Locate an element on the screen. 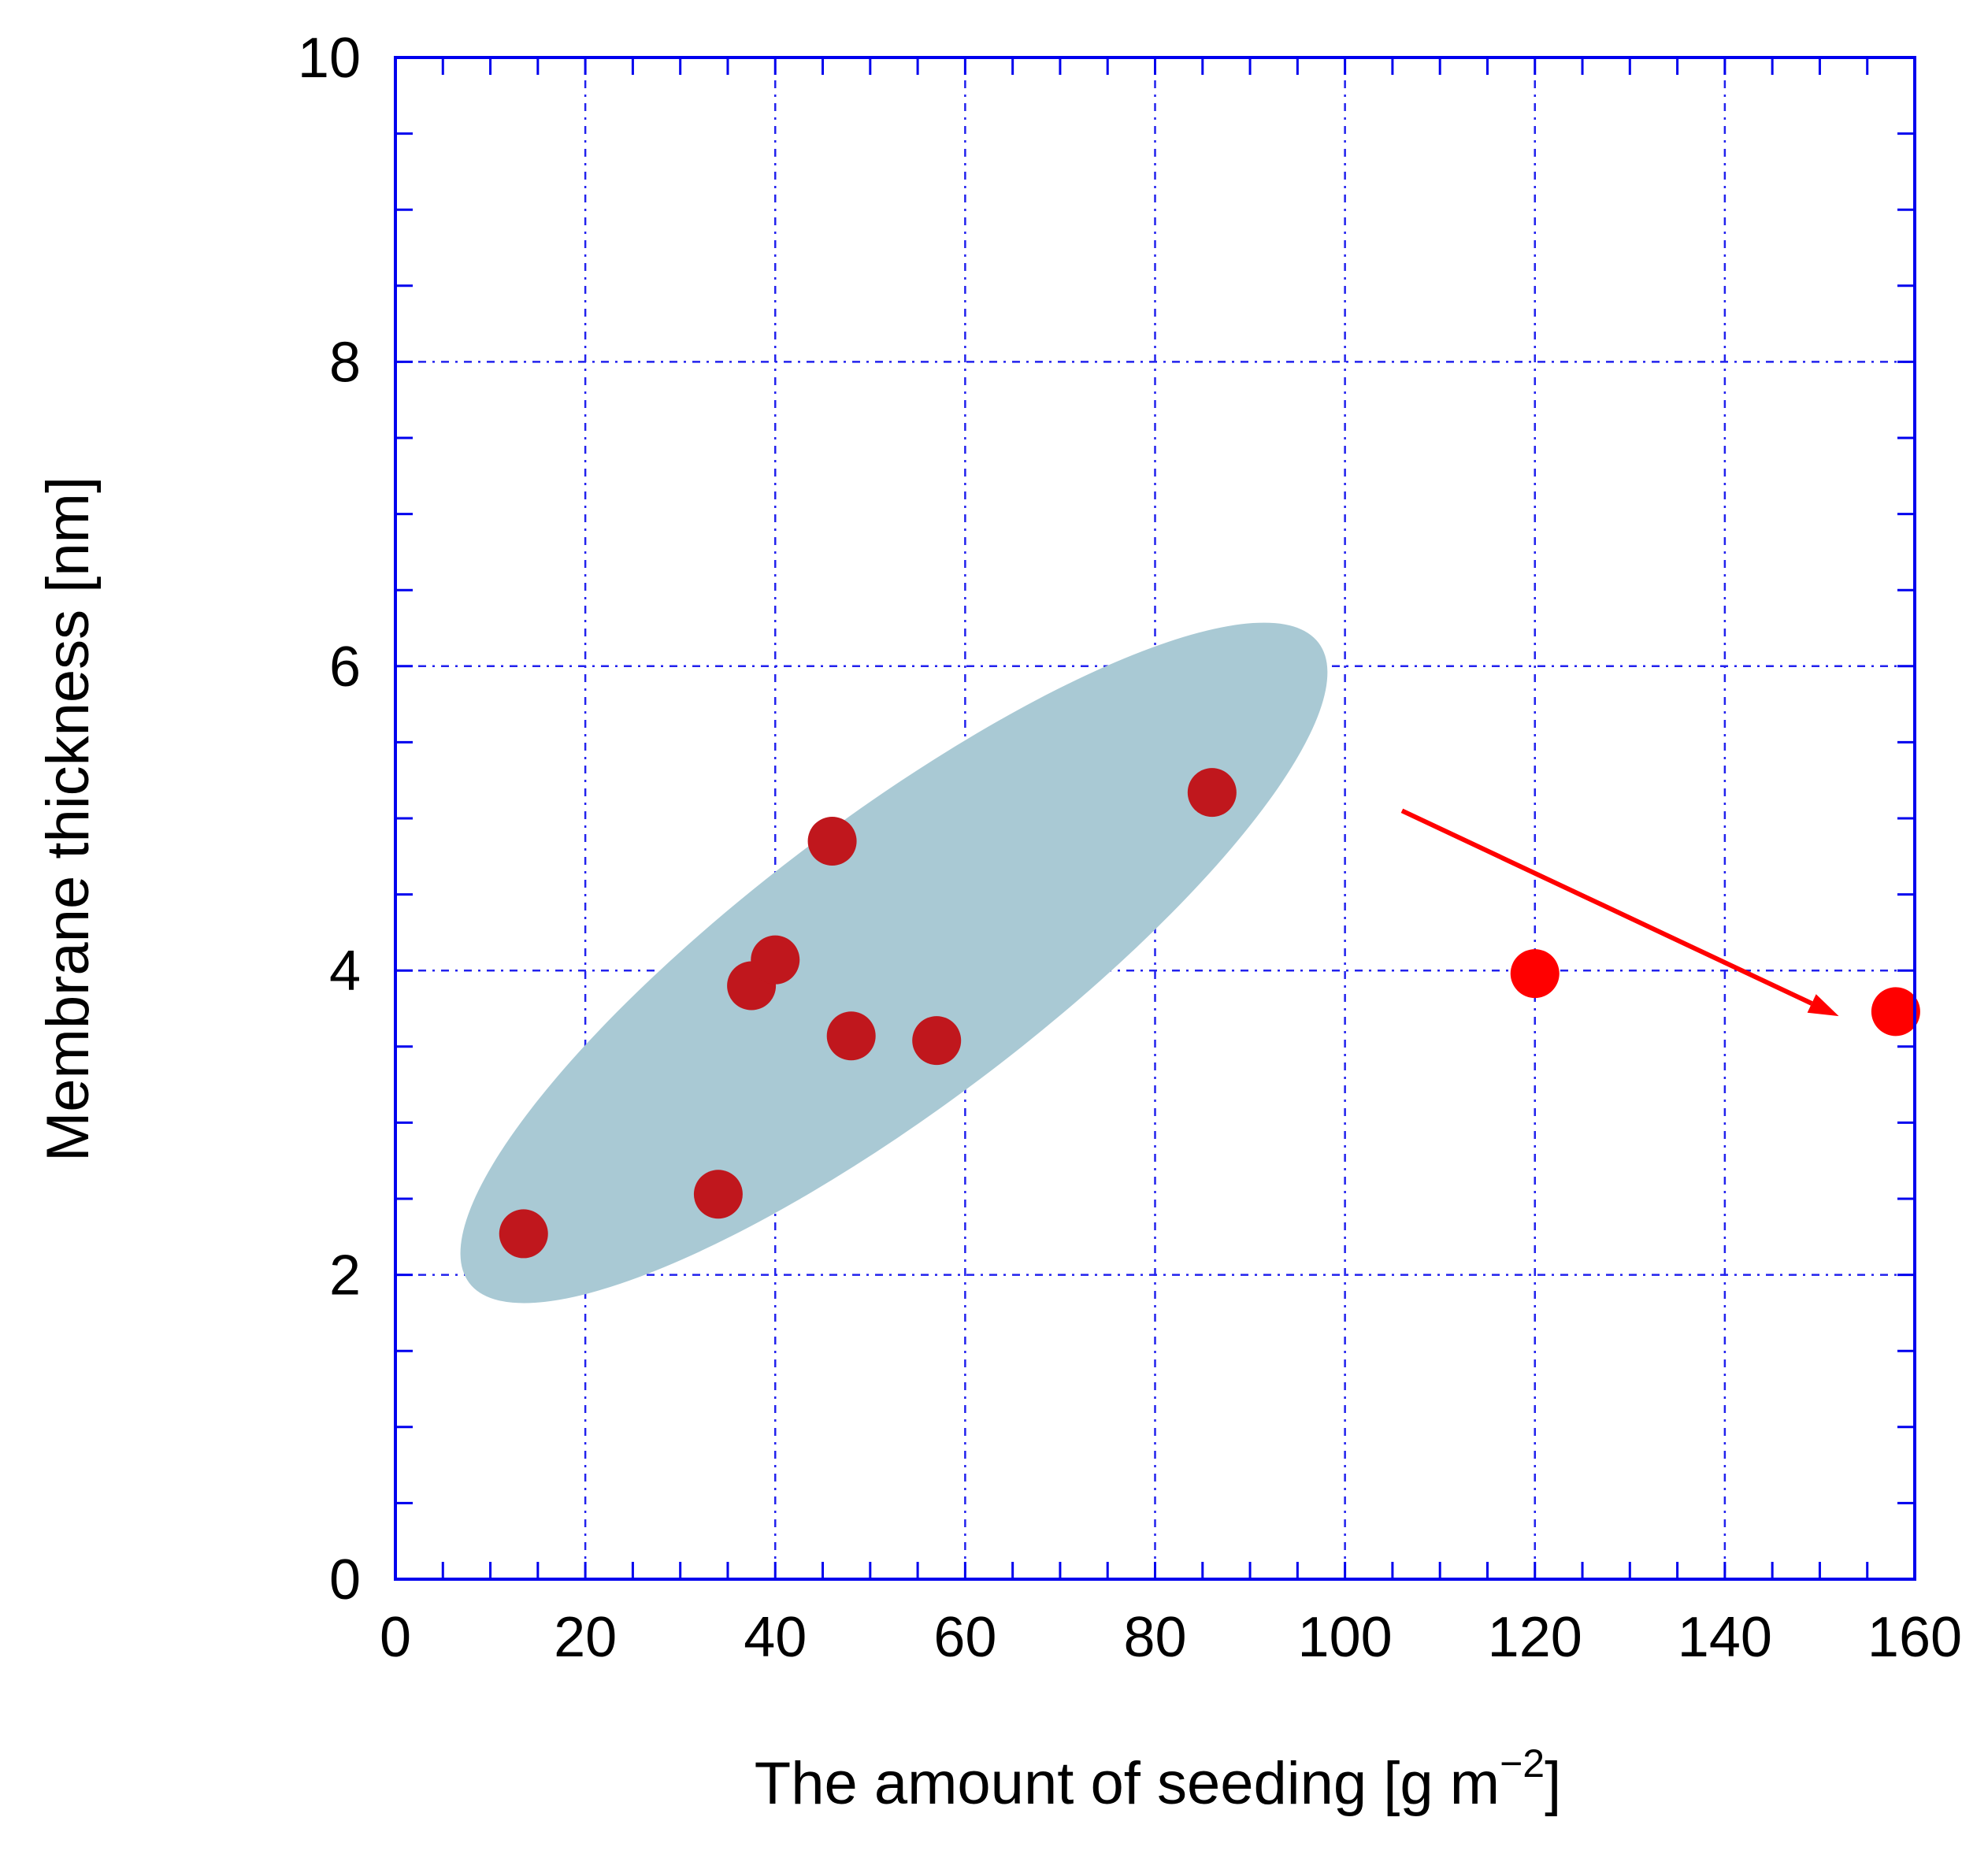  trend-arrow-line is located at coordinates (1606, 907).